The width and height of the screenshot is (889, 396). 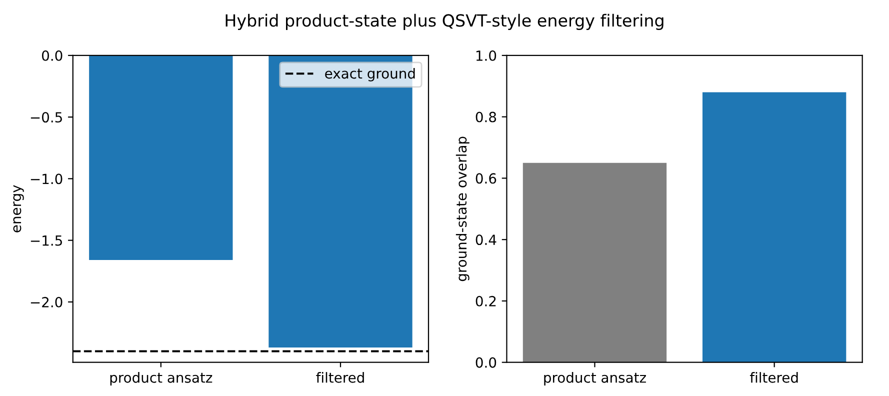 What do you see at coordinates (486, 55) in the screenshot?
I see `y-tick-label: 1.0` at bounding box center [486, 55].